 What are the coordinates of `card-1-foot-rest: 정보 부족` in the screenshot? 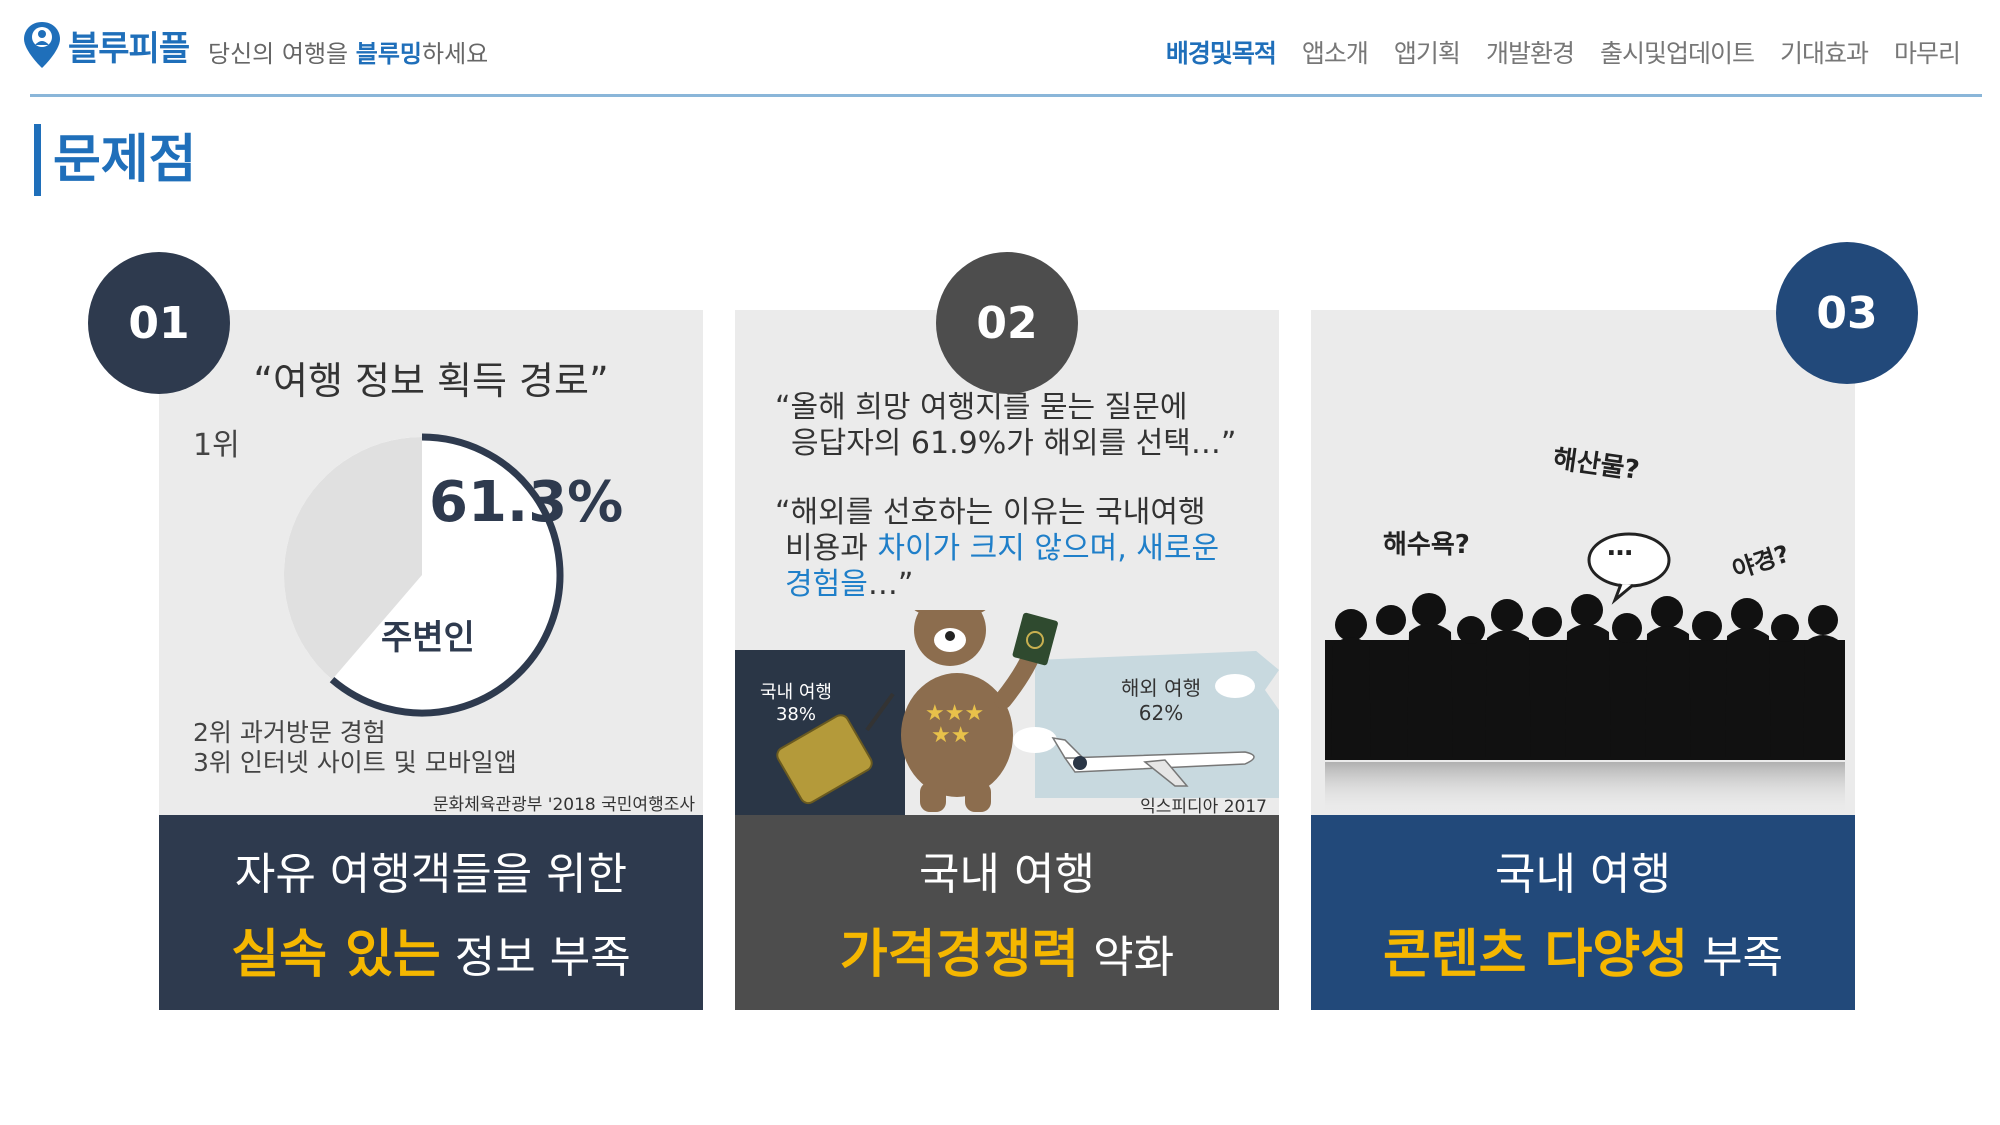 It's located at (535, 957).